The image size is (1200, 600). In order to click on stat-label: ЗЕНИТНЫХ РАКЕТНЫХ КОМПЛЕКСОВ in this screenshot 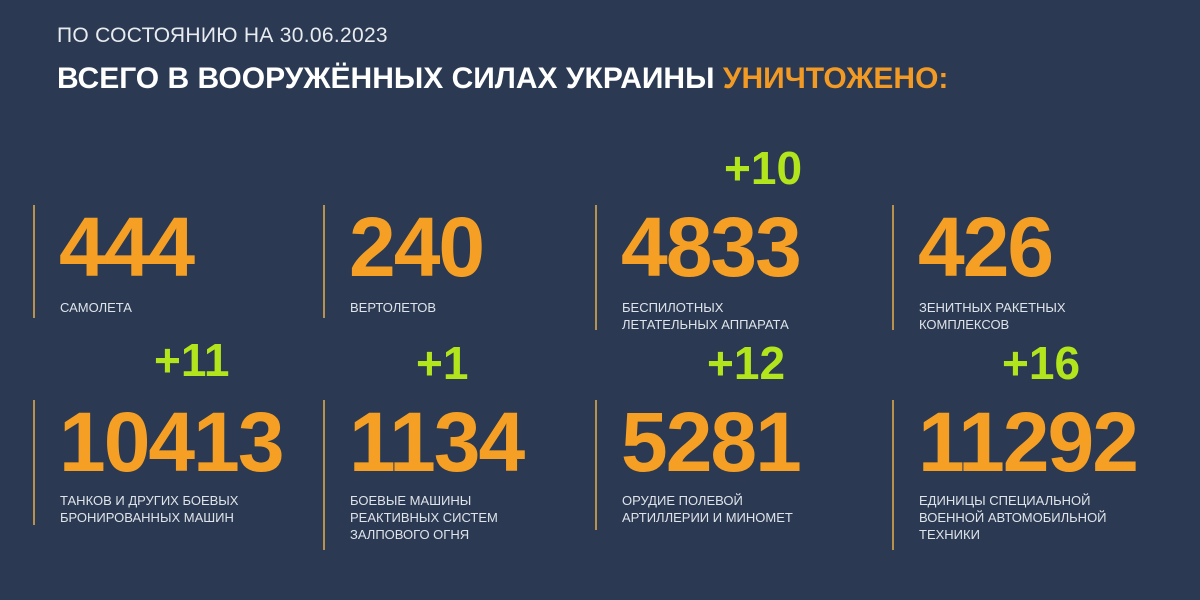, I will do `click(992, 316)`.